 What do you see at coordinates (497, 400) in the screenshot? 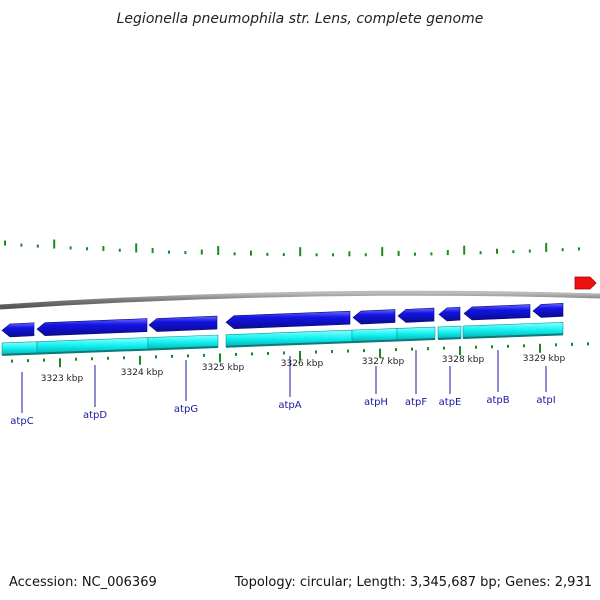
I see `gene-label-atpB: atpB` at bounding box center [497, 400].